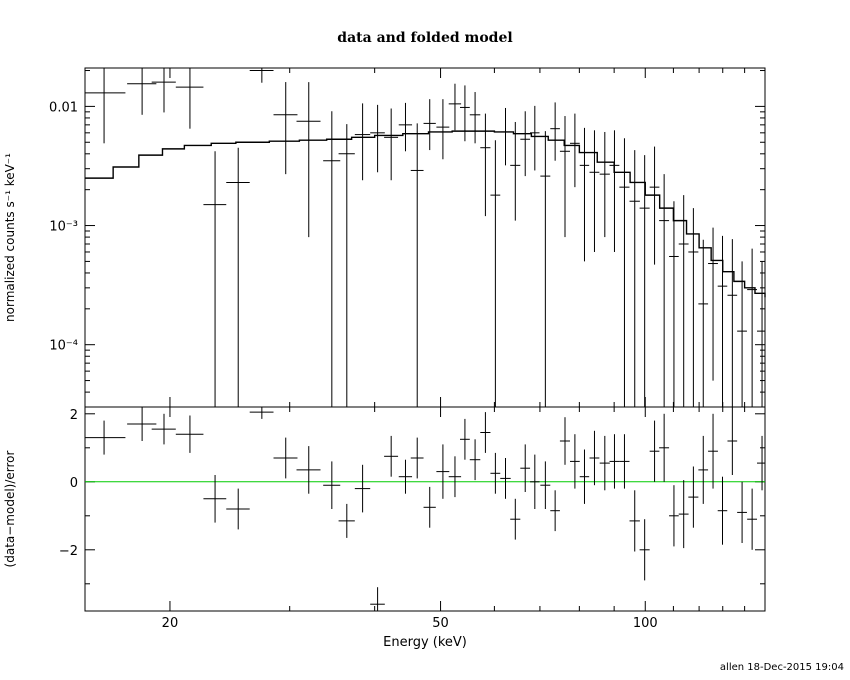 Image resolution: width=850 pixels, height=680 pixels. What do you see at coordinates (68, 551) in the screenshot?
I see `y-tick-label: −2` at bounding box center [68, 551].